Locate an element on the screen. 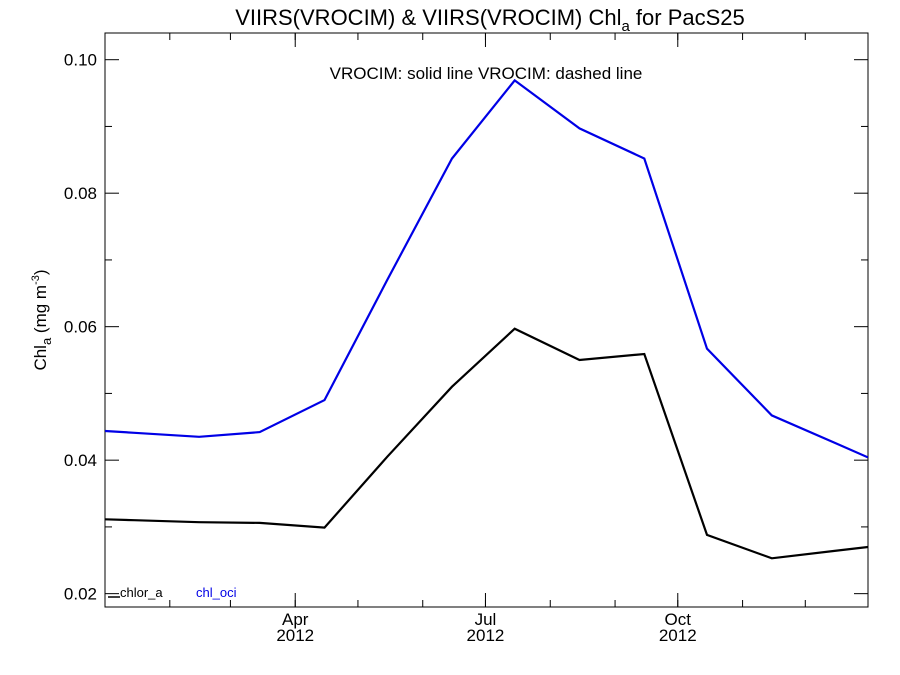  y-axis-label: Chla (mg m-3) is located at coordinates (42, 319).